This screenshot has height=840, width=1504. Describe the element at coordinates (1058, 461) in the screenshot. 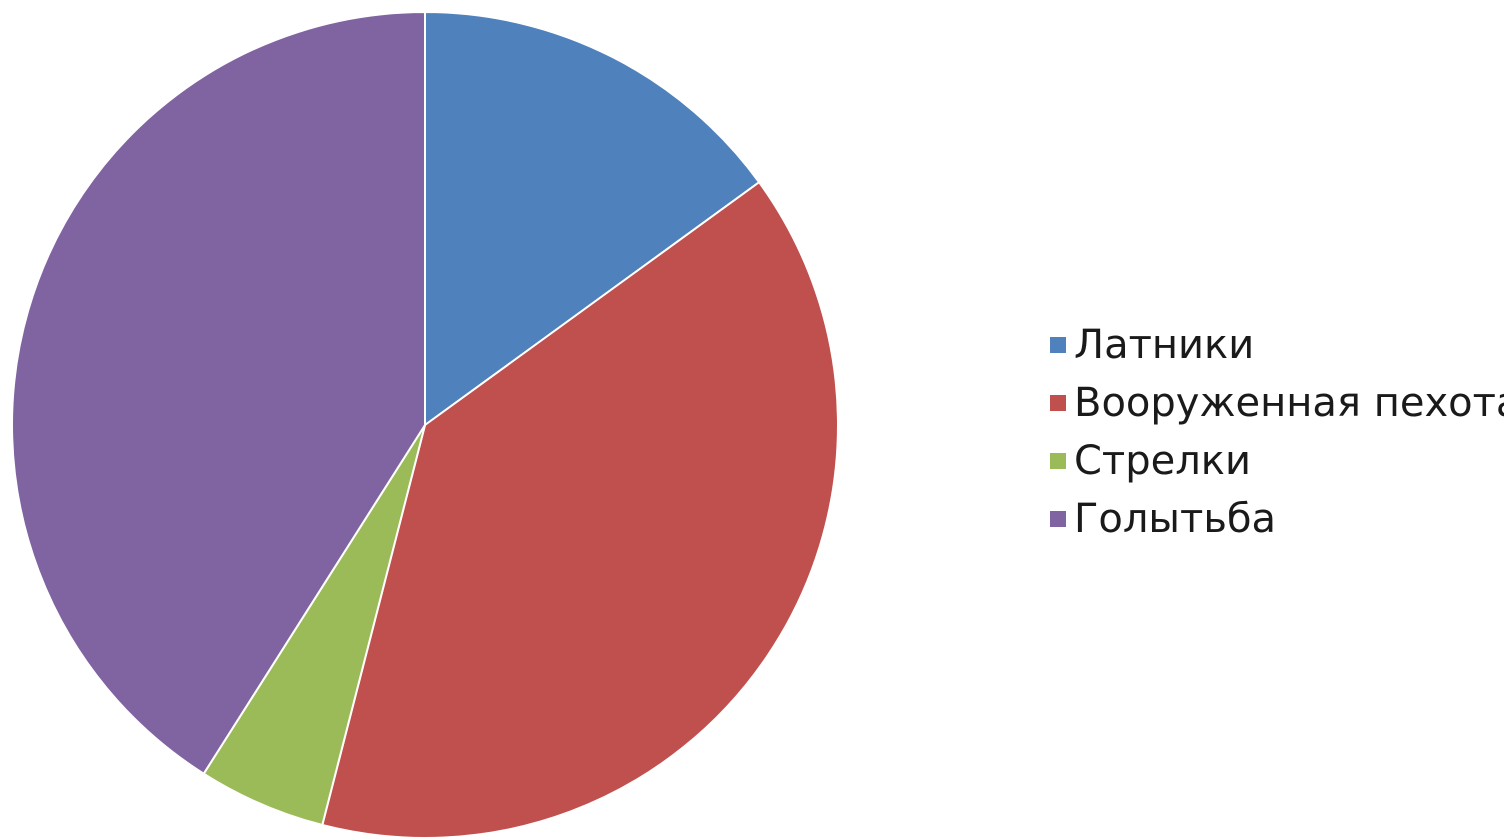

I see `legend-swatch-archers` at that location.